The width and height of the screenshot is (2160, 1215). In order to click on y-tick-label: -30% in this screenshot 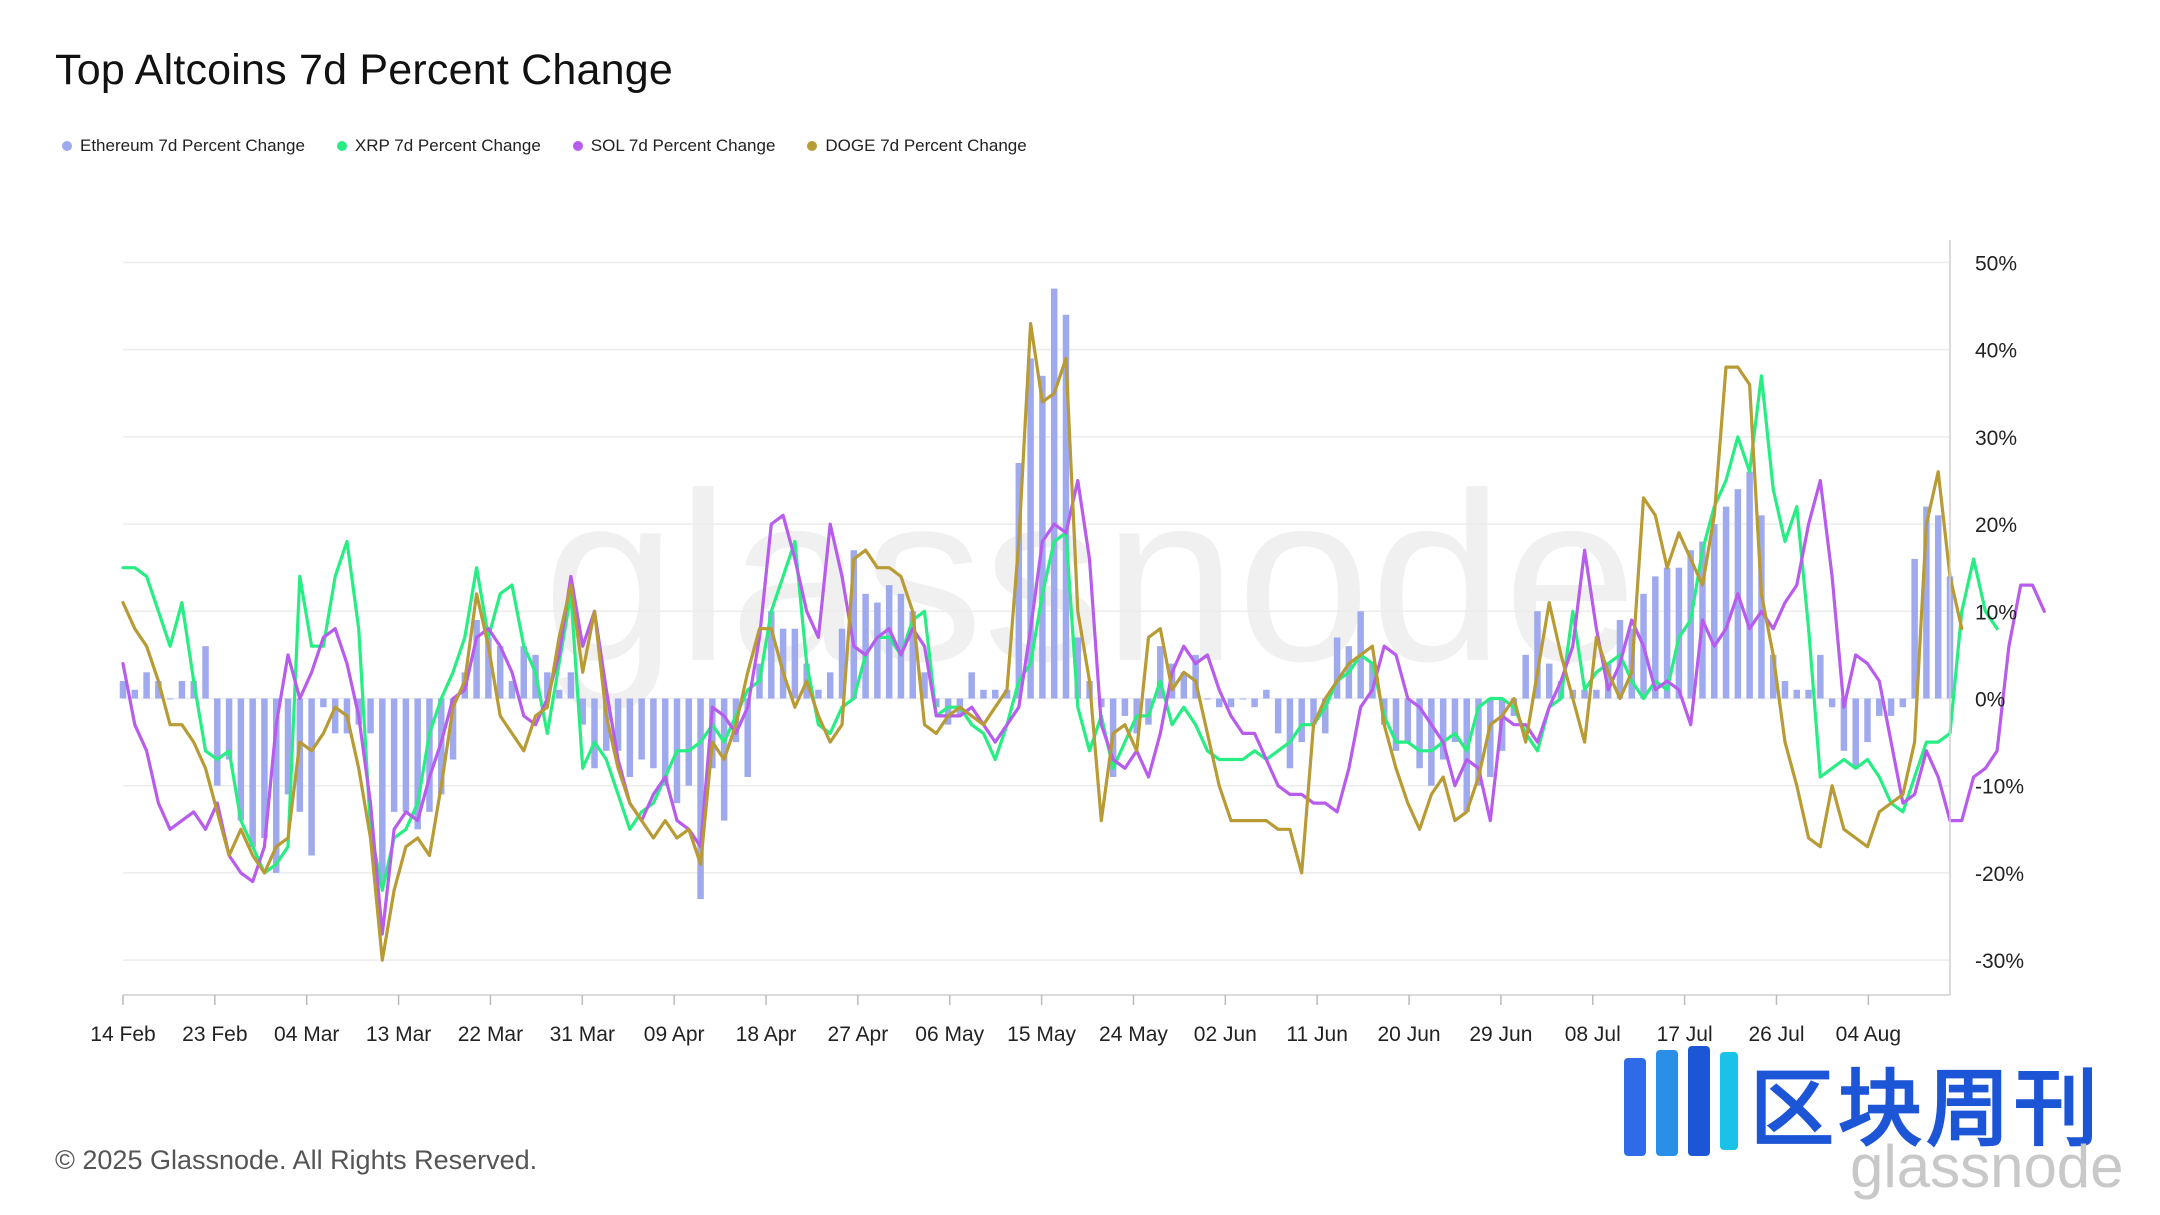, I will do `click(1999, 961)`.